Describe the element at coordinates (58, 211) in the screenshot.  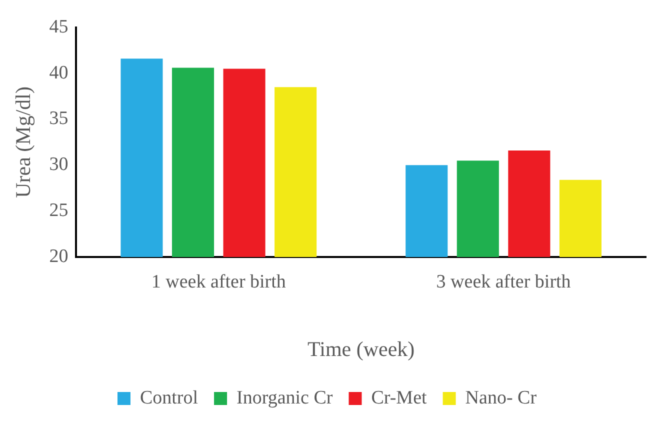
I see `y-tick-label: 25` at that location.